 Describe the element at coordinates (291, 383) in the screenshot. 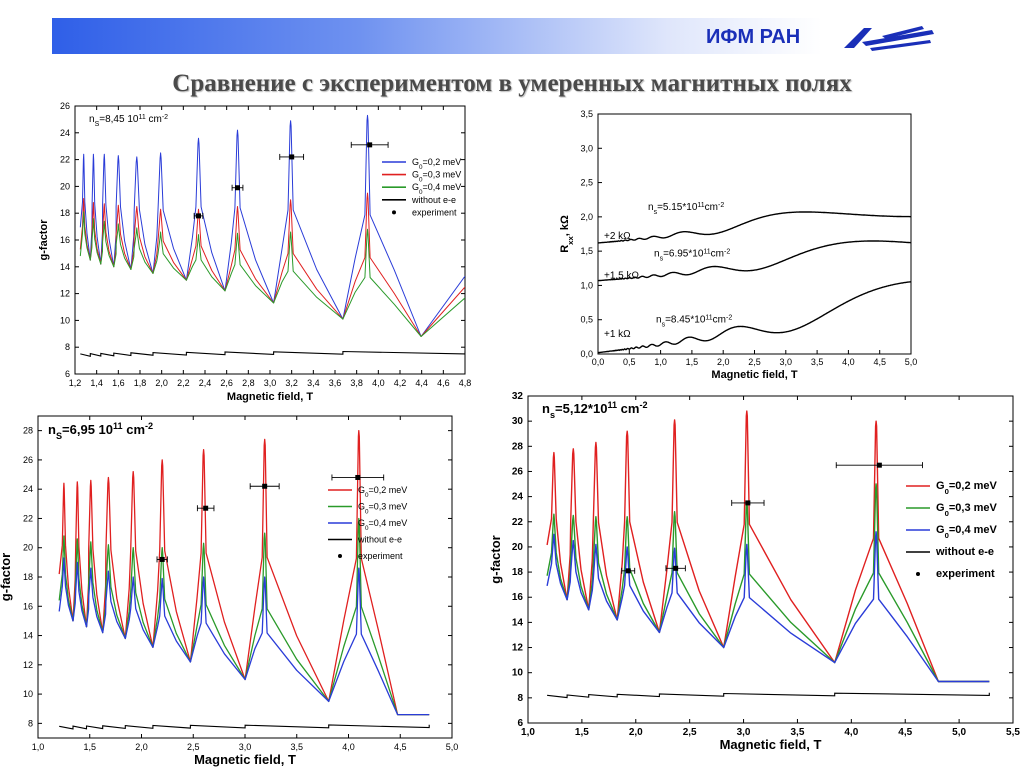

I see `x-tick-label: 3,2` at that location.